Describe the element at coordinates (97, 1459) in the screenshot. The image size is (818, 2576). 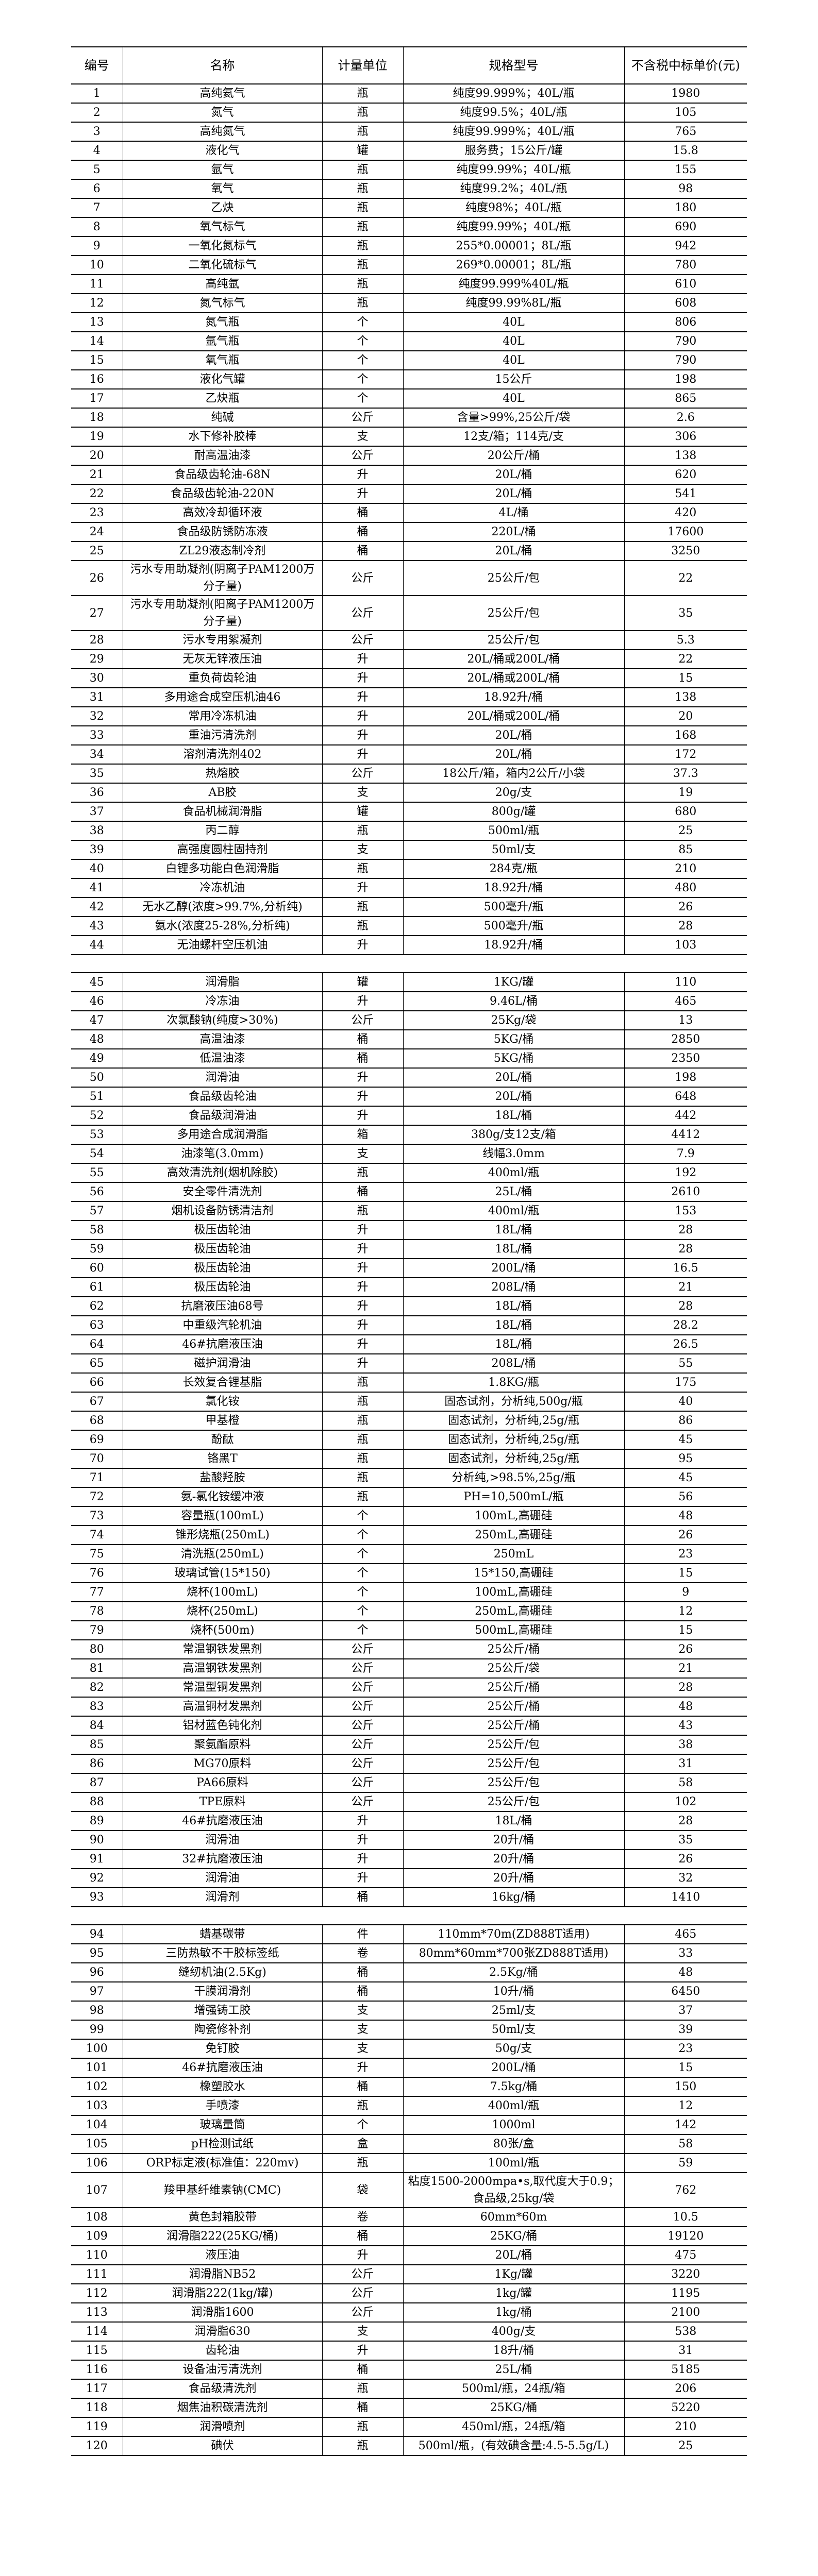
I see `cell-no: 70` at that location.